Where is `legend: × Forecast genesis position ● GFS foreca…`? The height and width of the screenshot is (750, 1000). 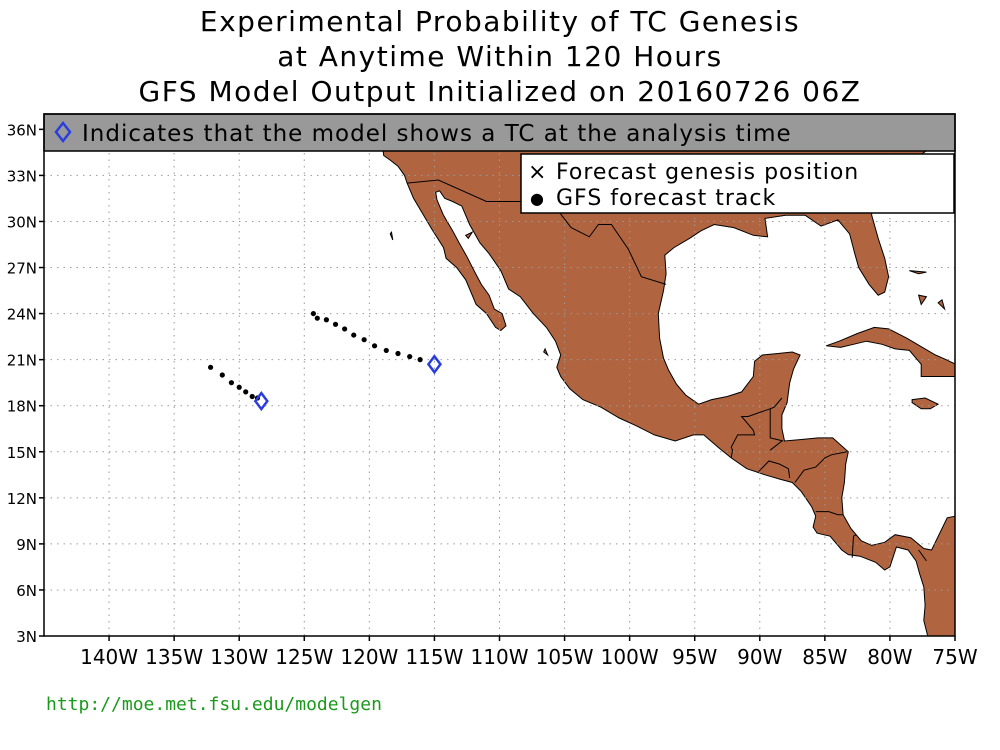
legend: × Forecast genesis position ● GFS foreca… is located at coordinates (737, 183).